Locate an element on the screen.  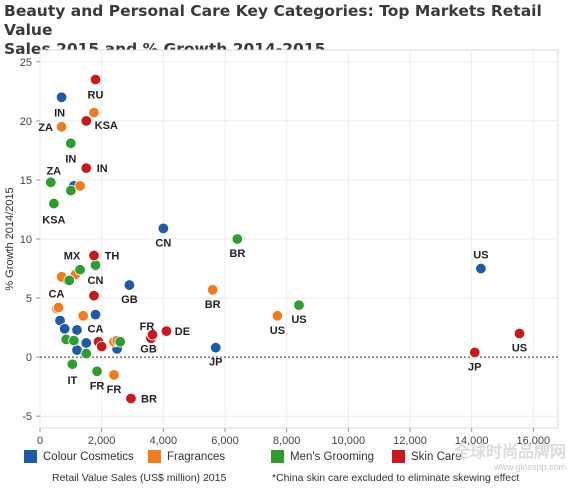
legend-item: Men's Grooming is located at coordinates (322, 456).